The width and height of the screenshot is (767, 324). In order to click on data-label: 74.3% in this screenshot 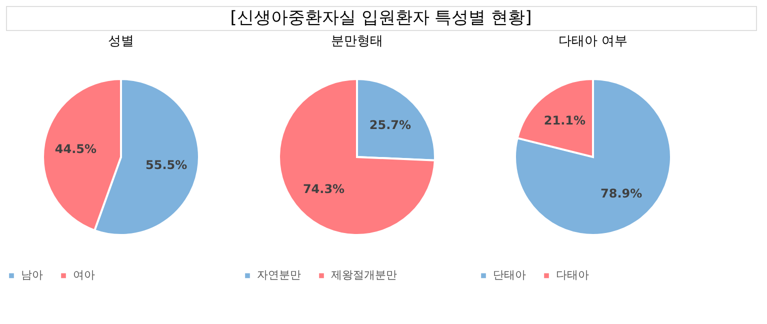, I will do `click(323, 189)`.